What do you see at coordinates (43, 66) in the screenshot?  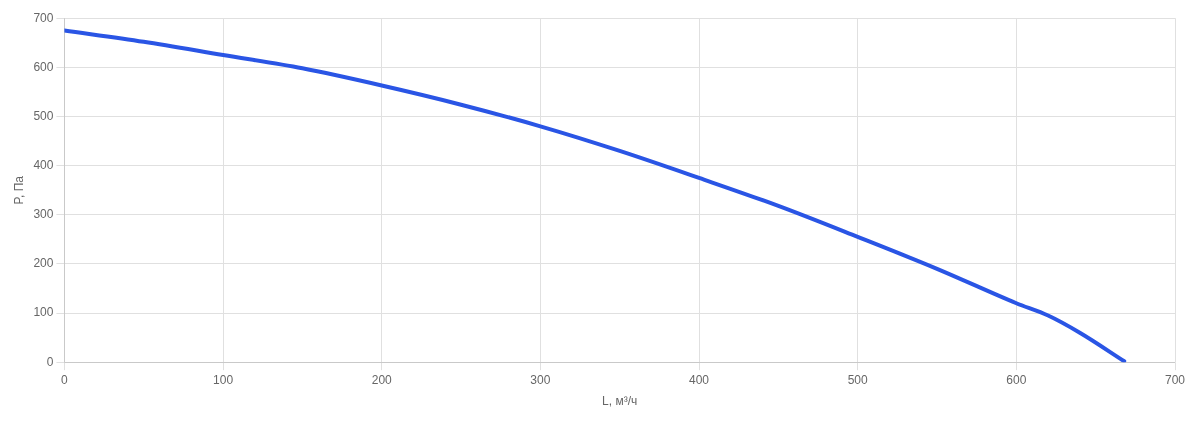 I see `y-tick-label: 600` at bounding box center [43, 66].